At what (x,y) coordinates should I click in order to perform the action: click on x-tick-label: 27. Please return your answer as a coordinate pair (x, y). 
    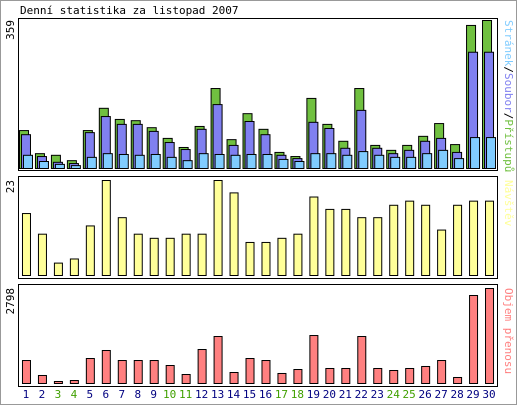
    Looking at the image, I should click on (440, 394).